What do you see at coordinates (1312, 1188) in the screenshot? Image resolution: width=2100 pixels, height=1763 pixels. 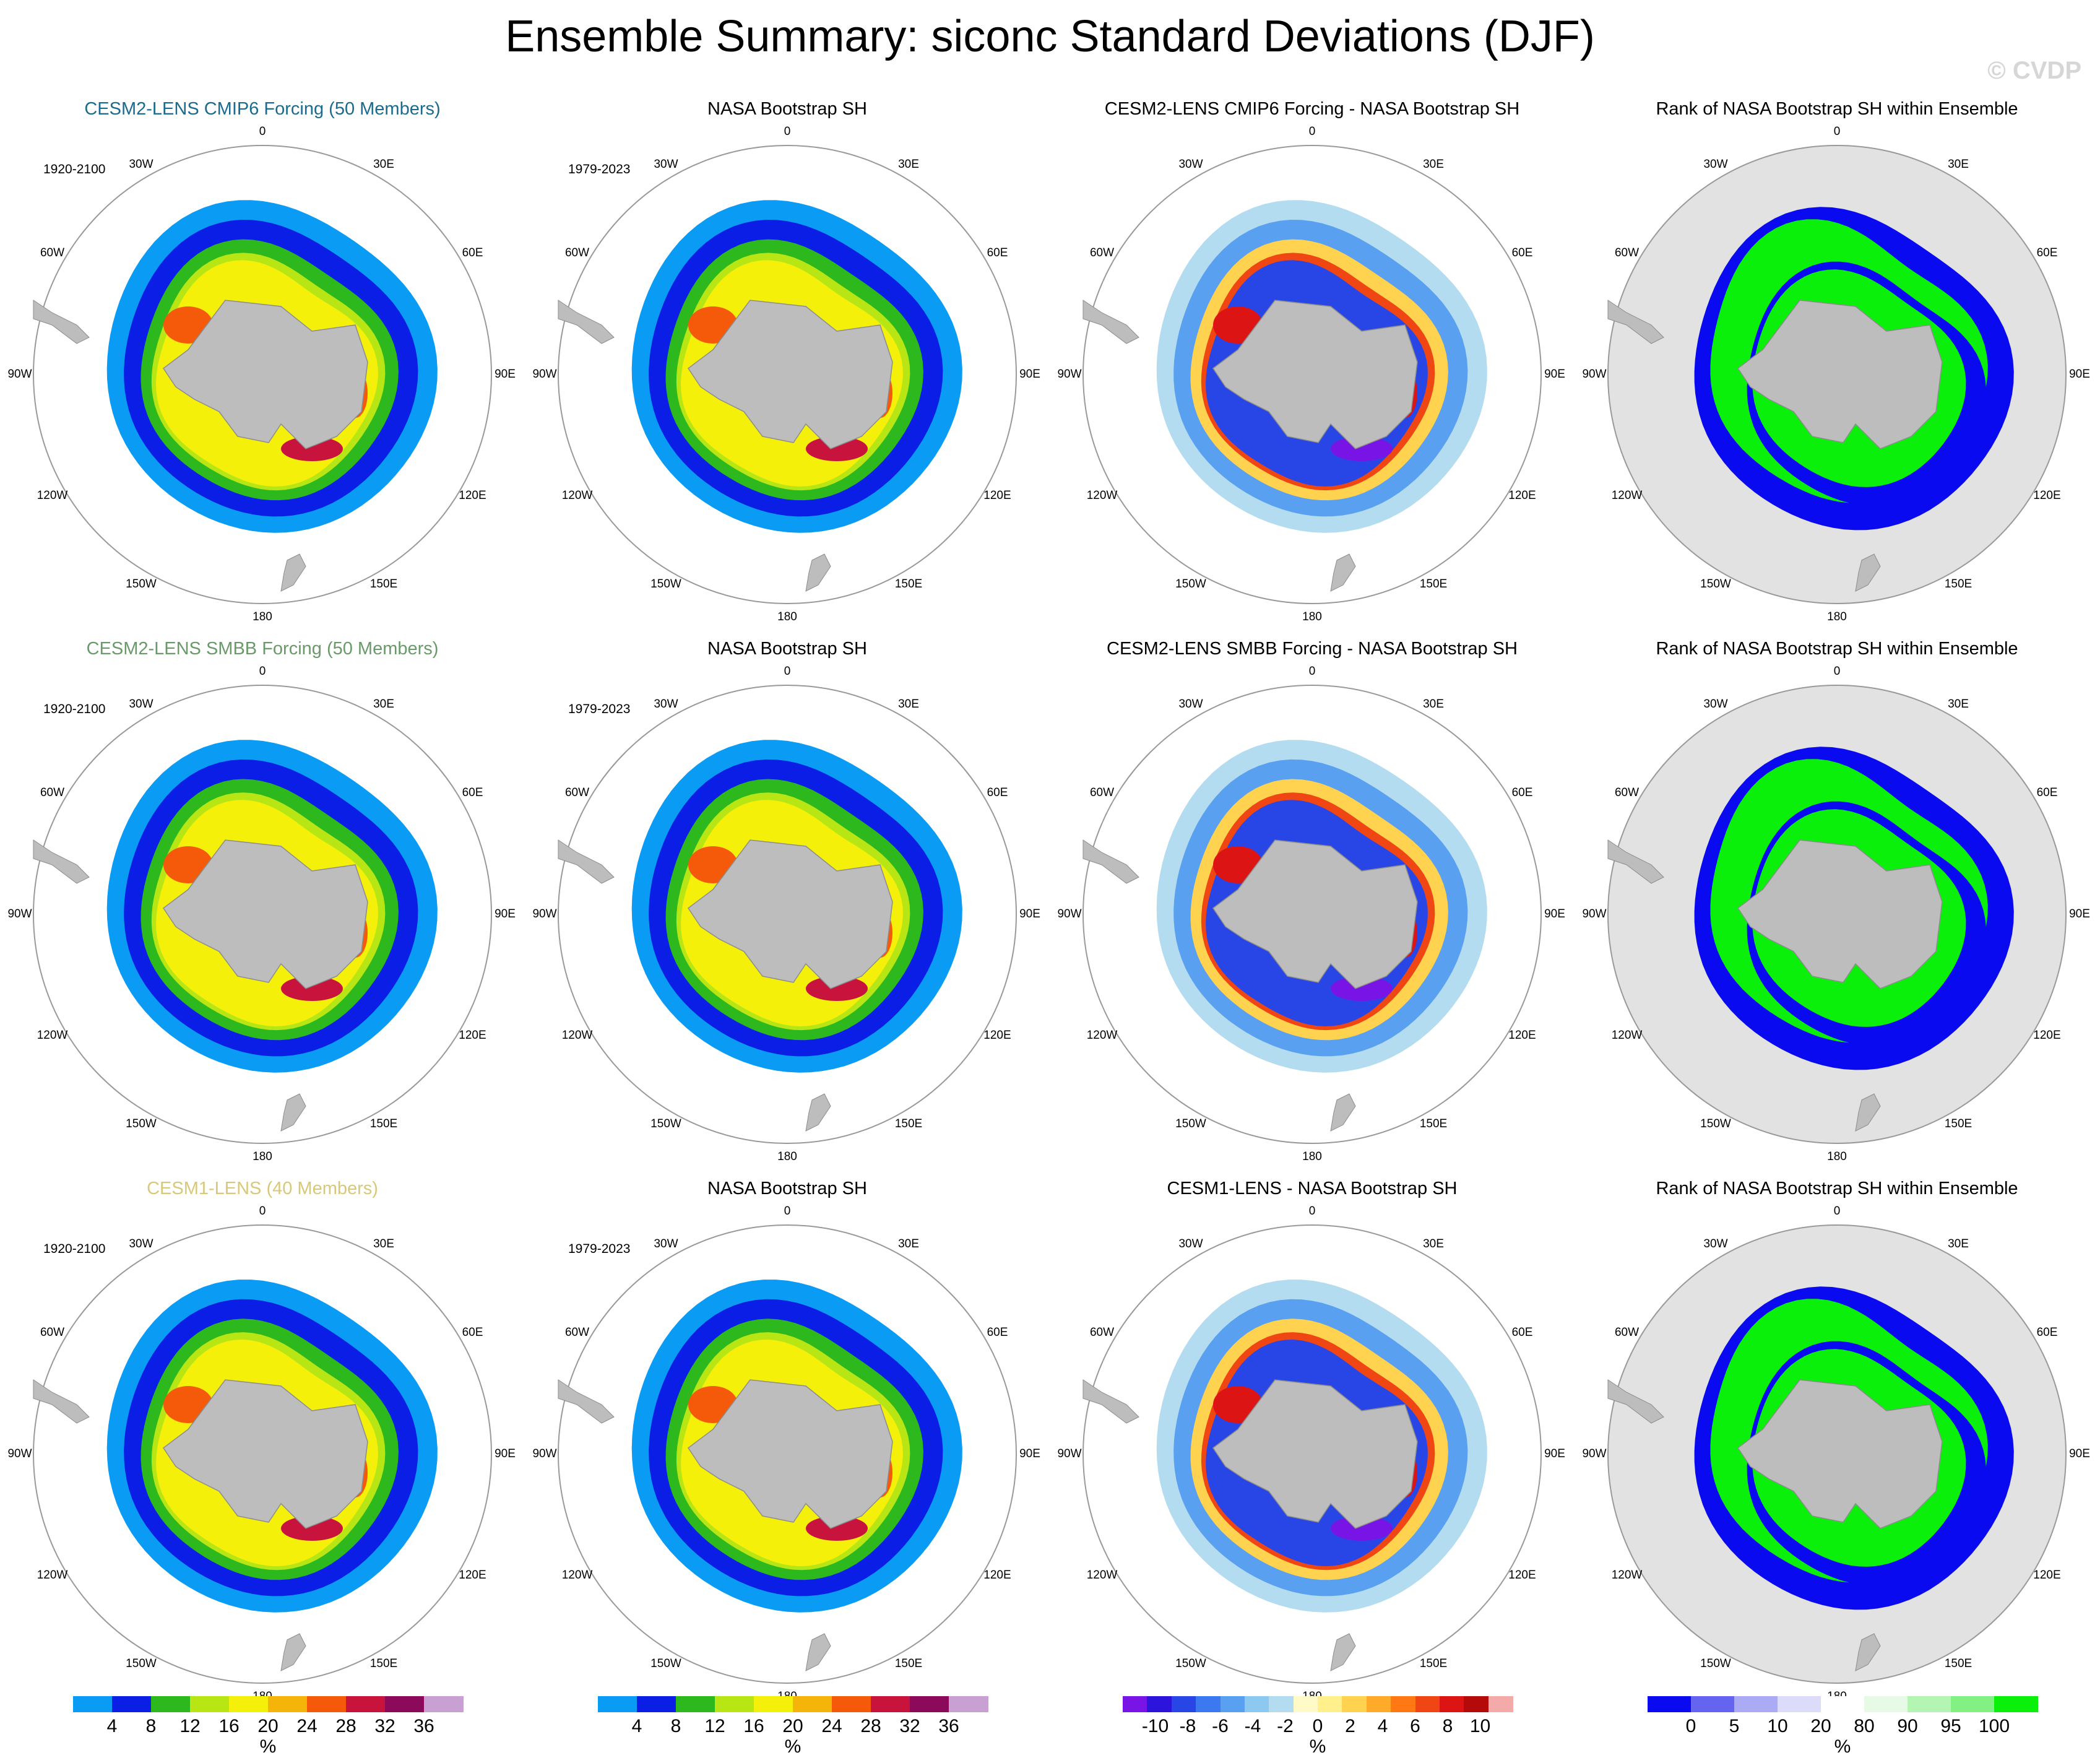 I see `panel-title: CESM1-LENS - NASA Bootstrap SH` at bounding box center [1312, 1188].